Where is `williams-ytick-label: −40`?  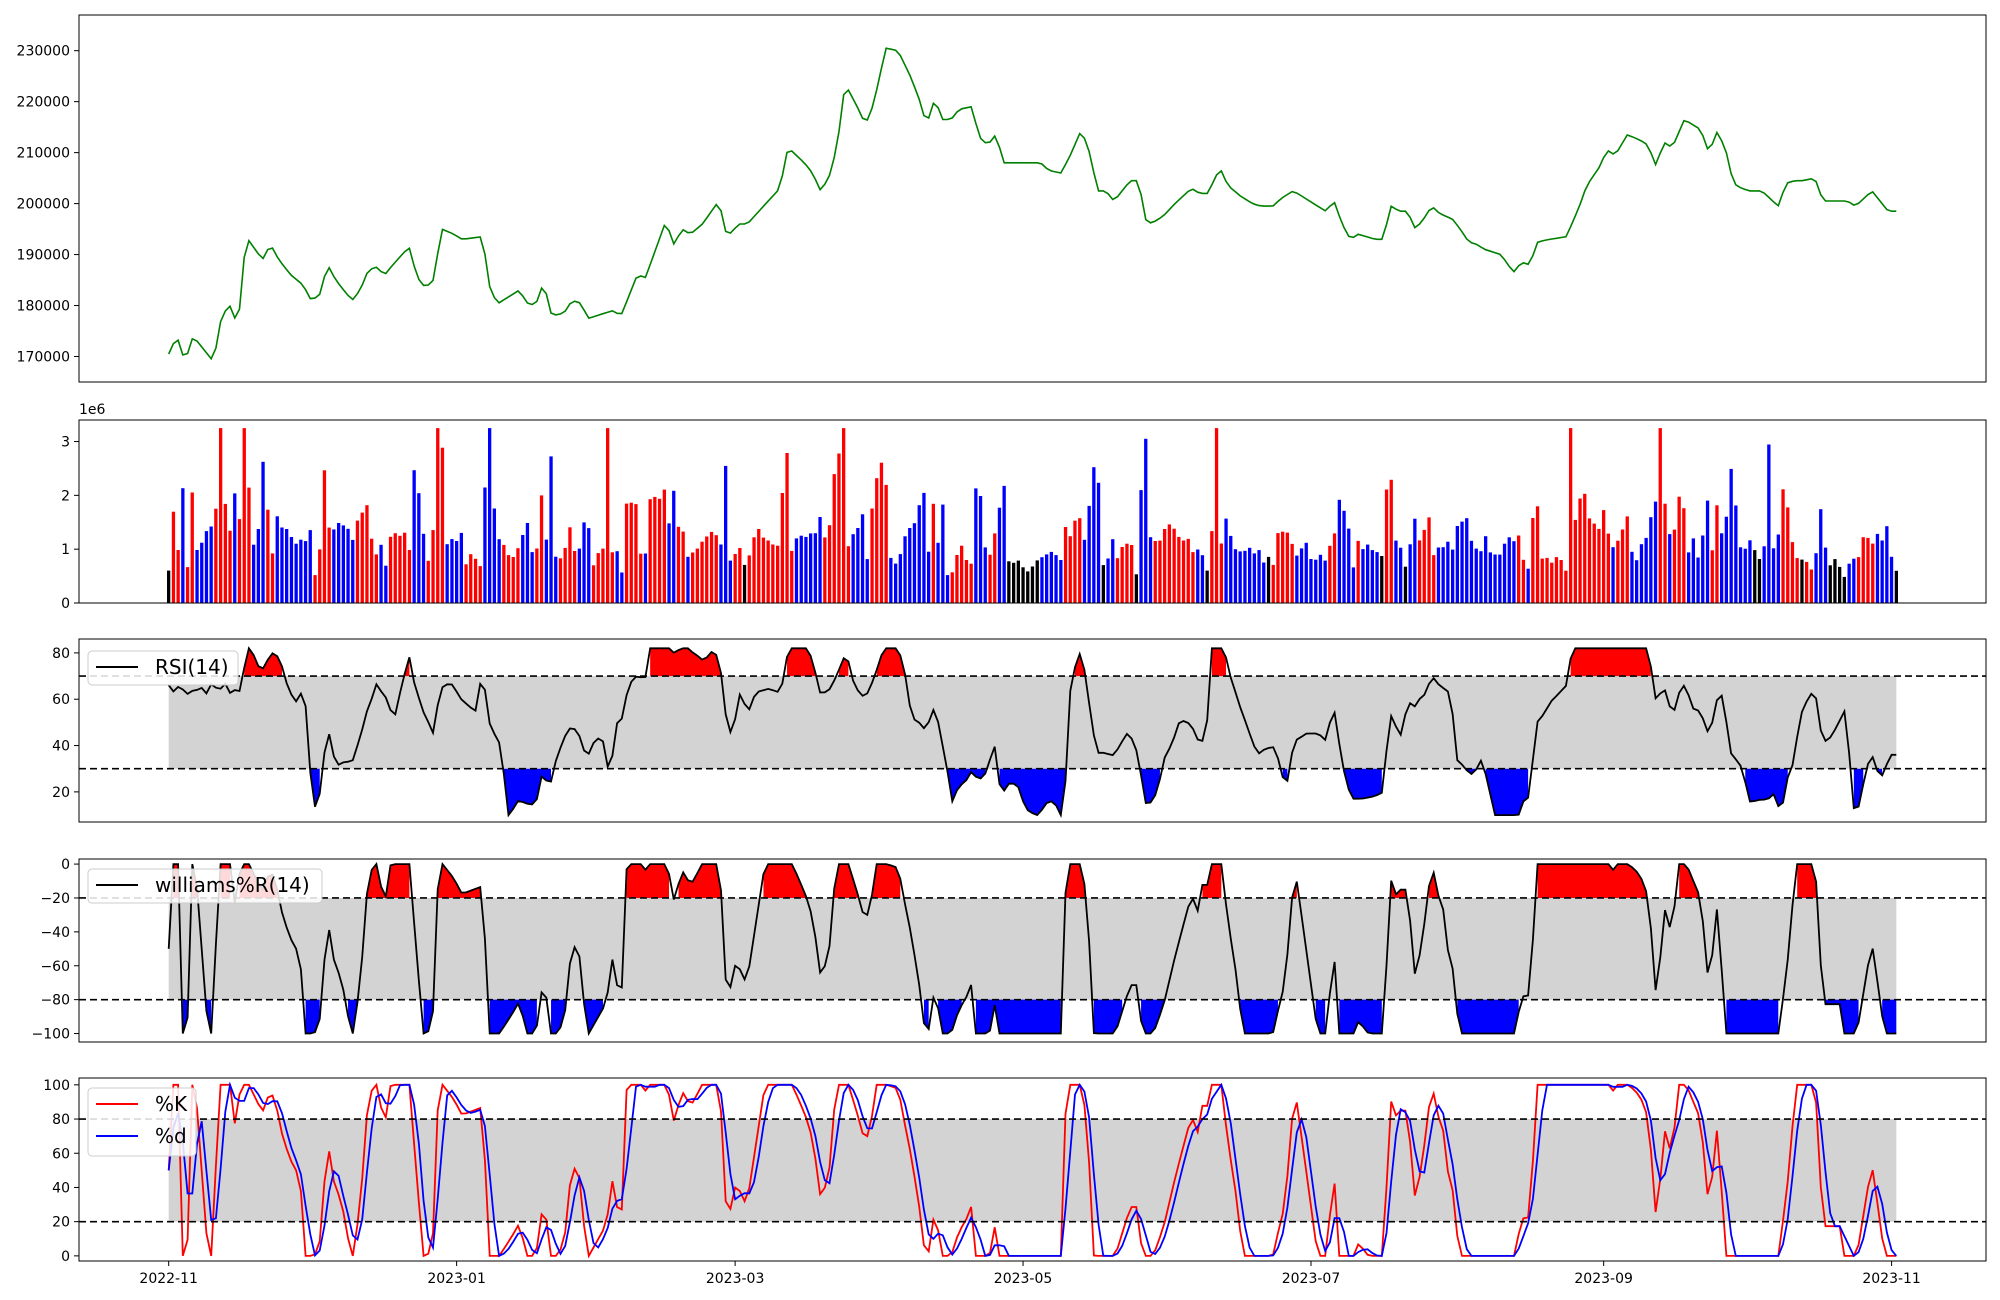 williams-ytick-label: −40 is located at coordinates (55, 933).